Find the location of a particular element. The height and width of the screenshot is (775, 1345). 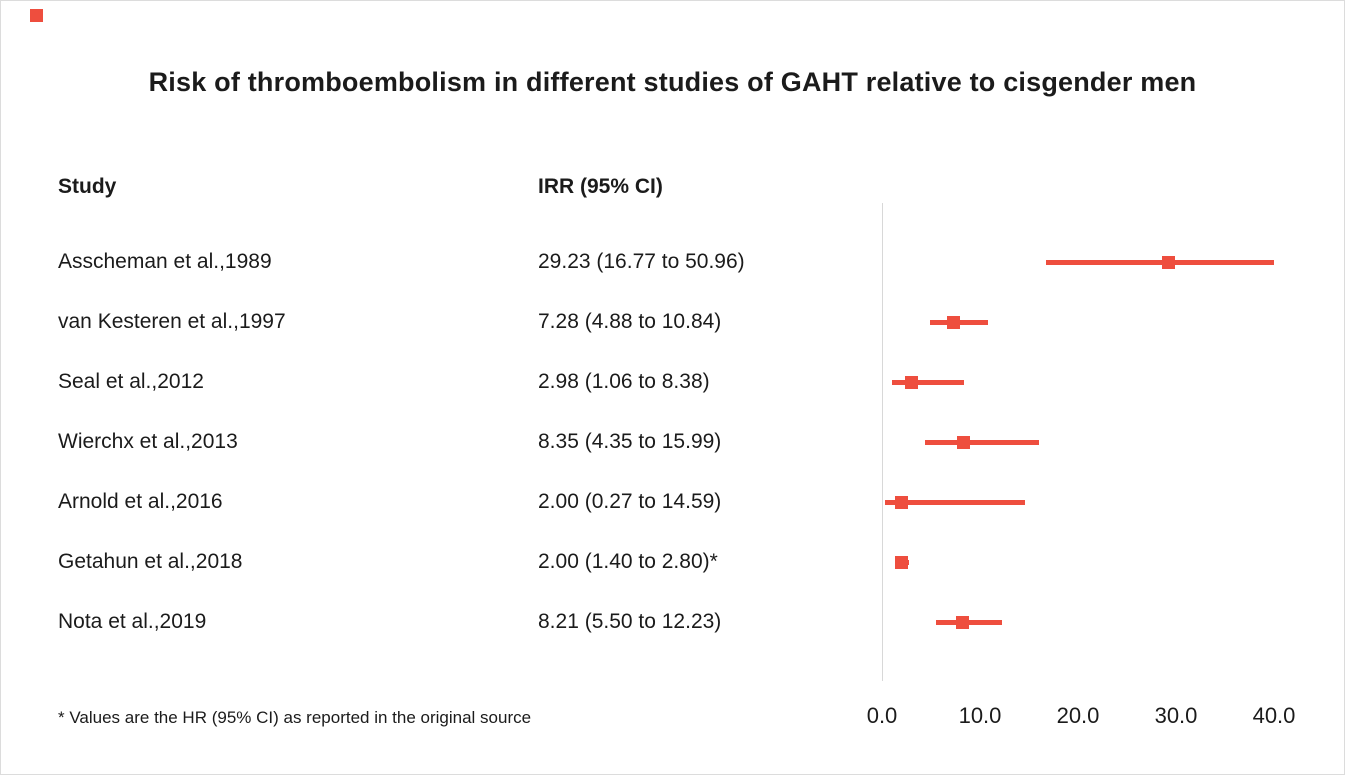

table-row: Seal et al.,2012 2.98 (1.06 to 8.38) is located at coordinates (441, 382).